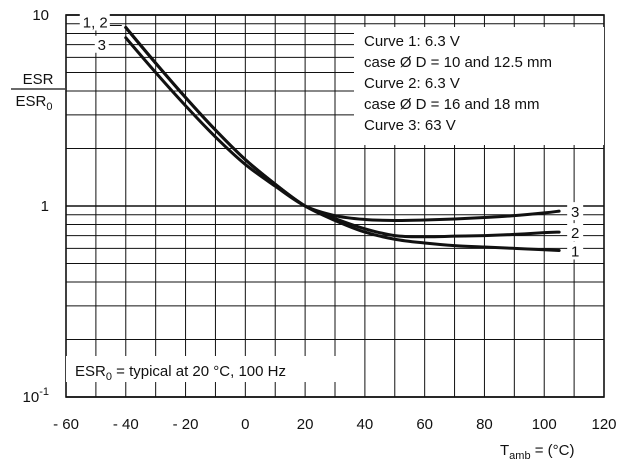  I want to click on y-label-denominator: ESR0, so click(34, 103).